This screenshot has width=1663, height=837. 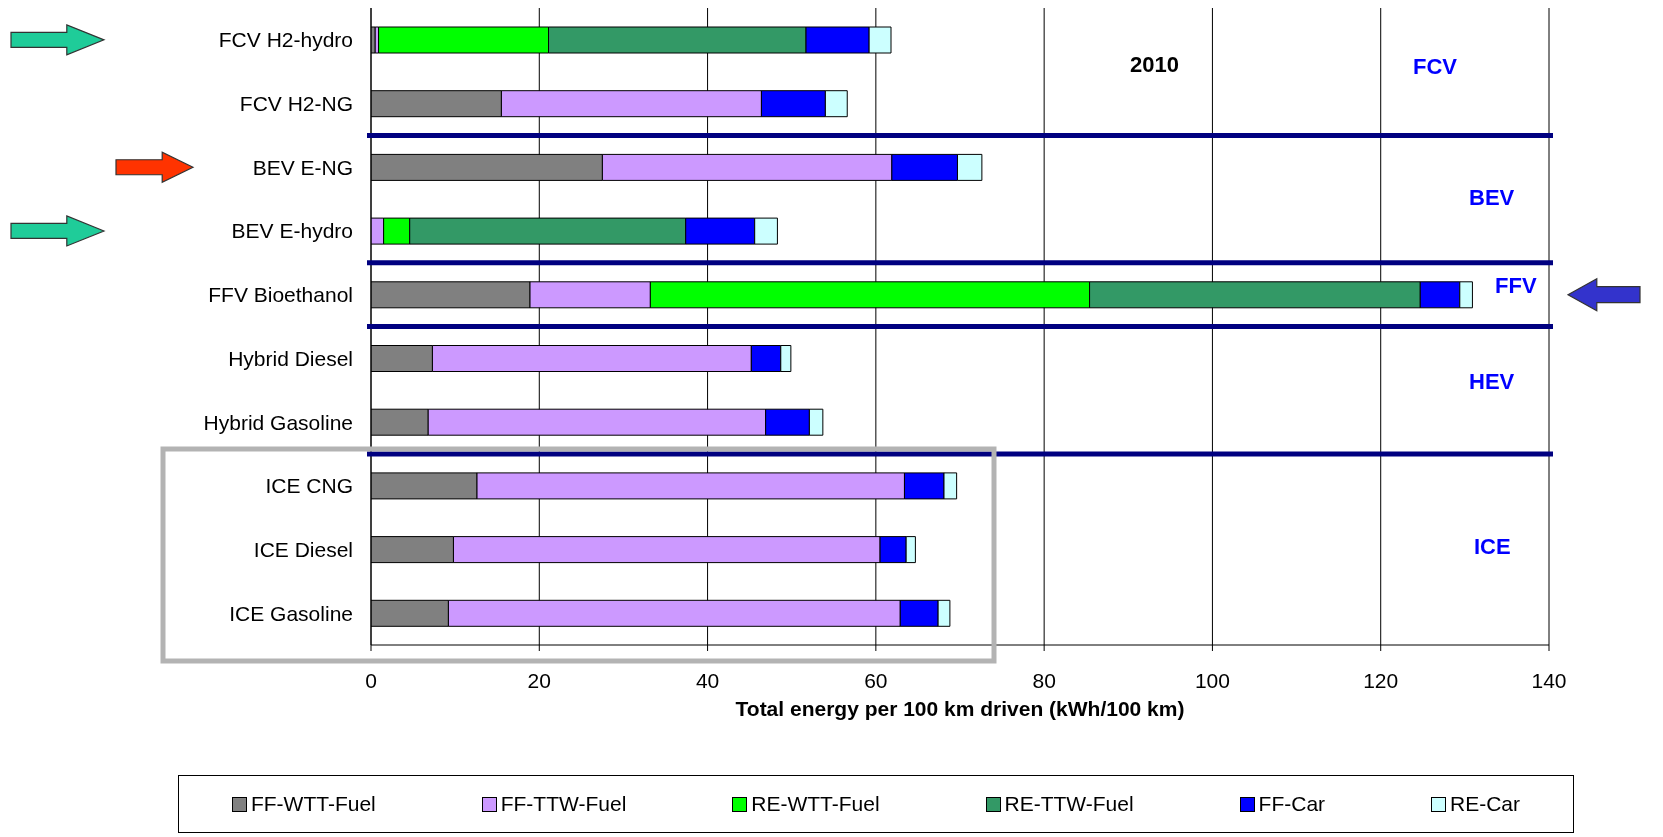 What do you see at coordinates (371, 680) in the screenshot?
I see `x-tick-label: 0` at bounding box center [371, 680].